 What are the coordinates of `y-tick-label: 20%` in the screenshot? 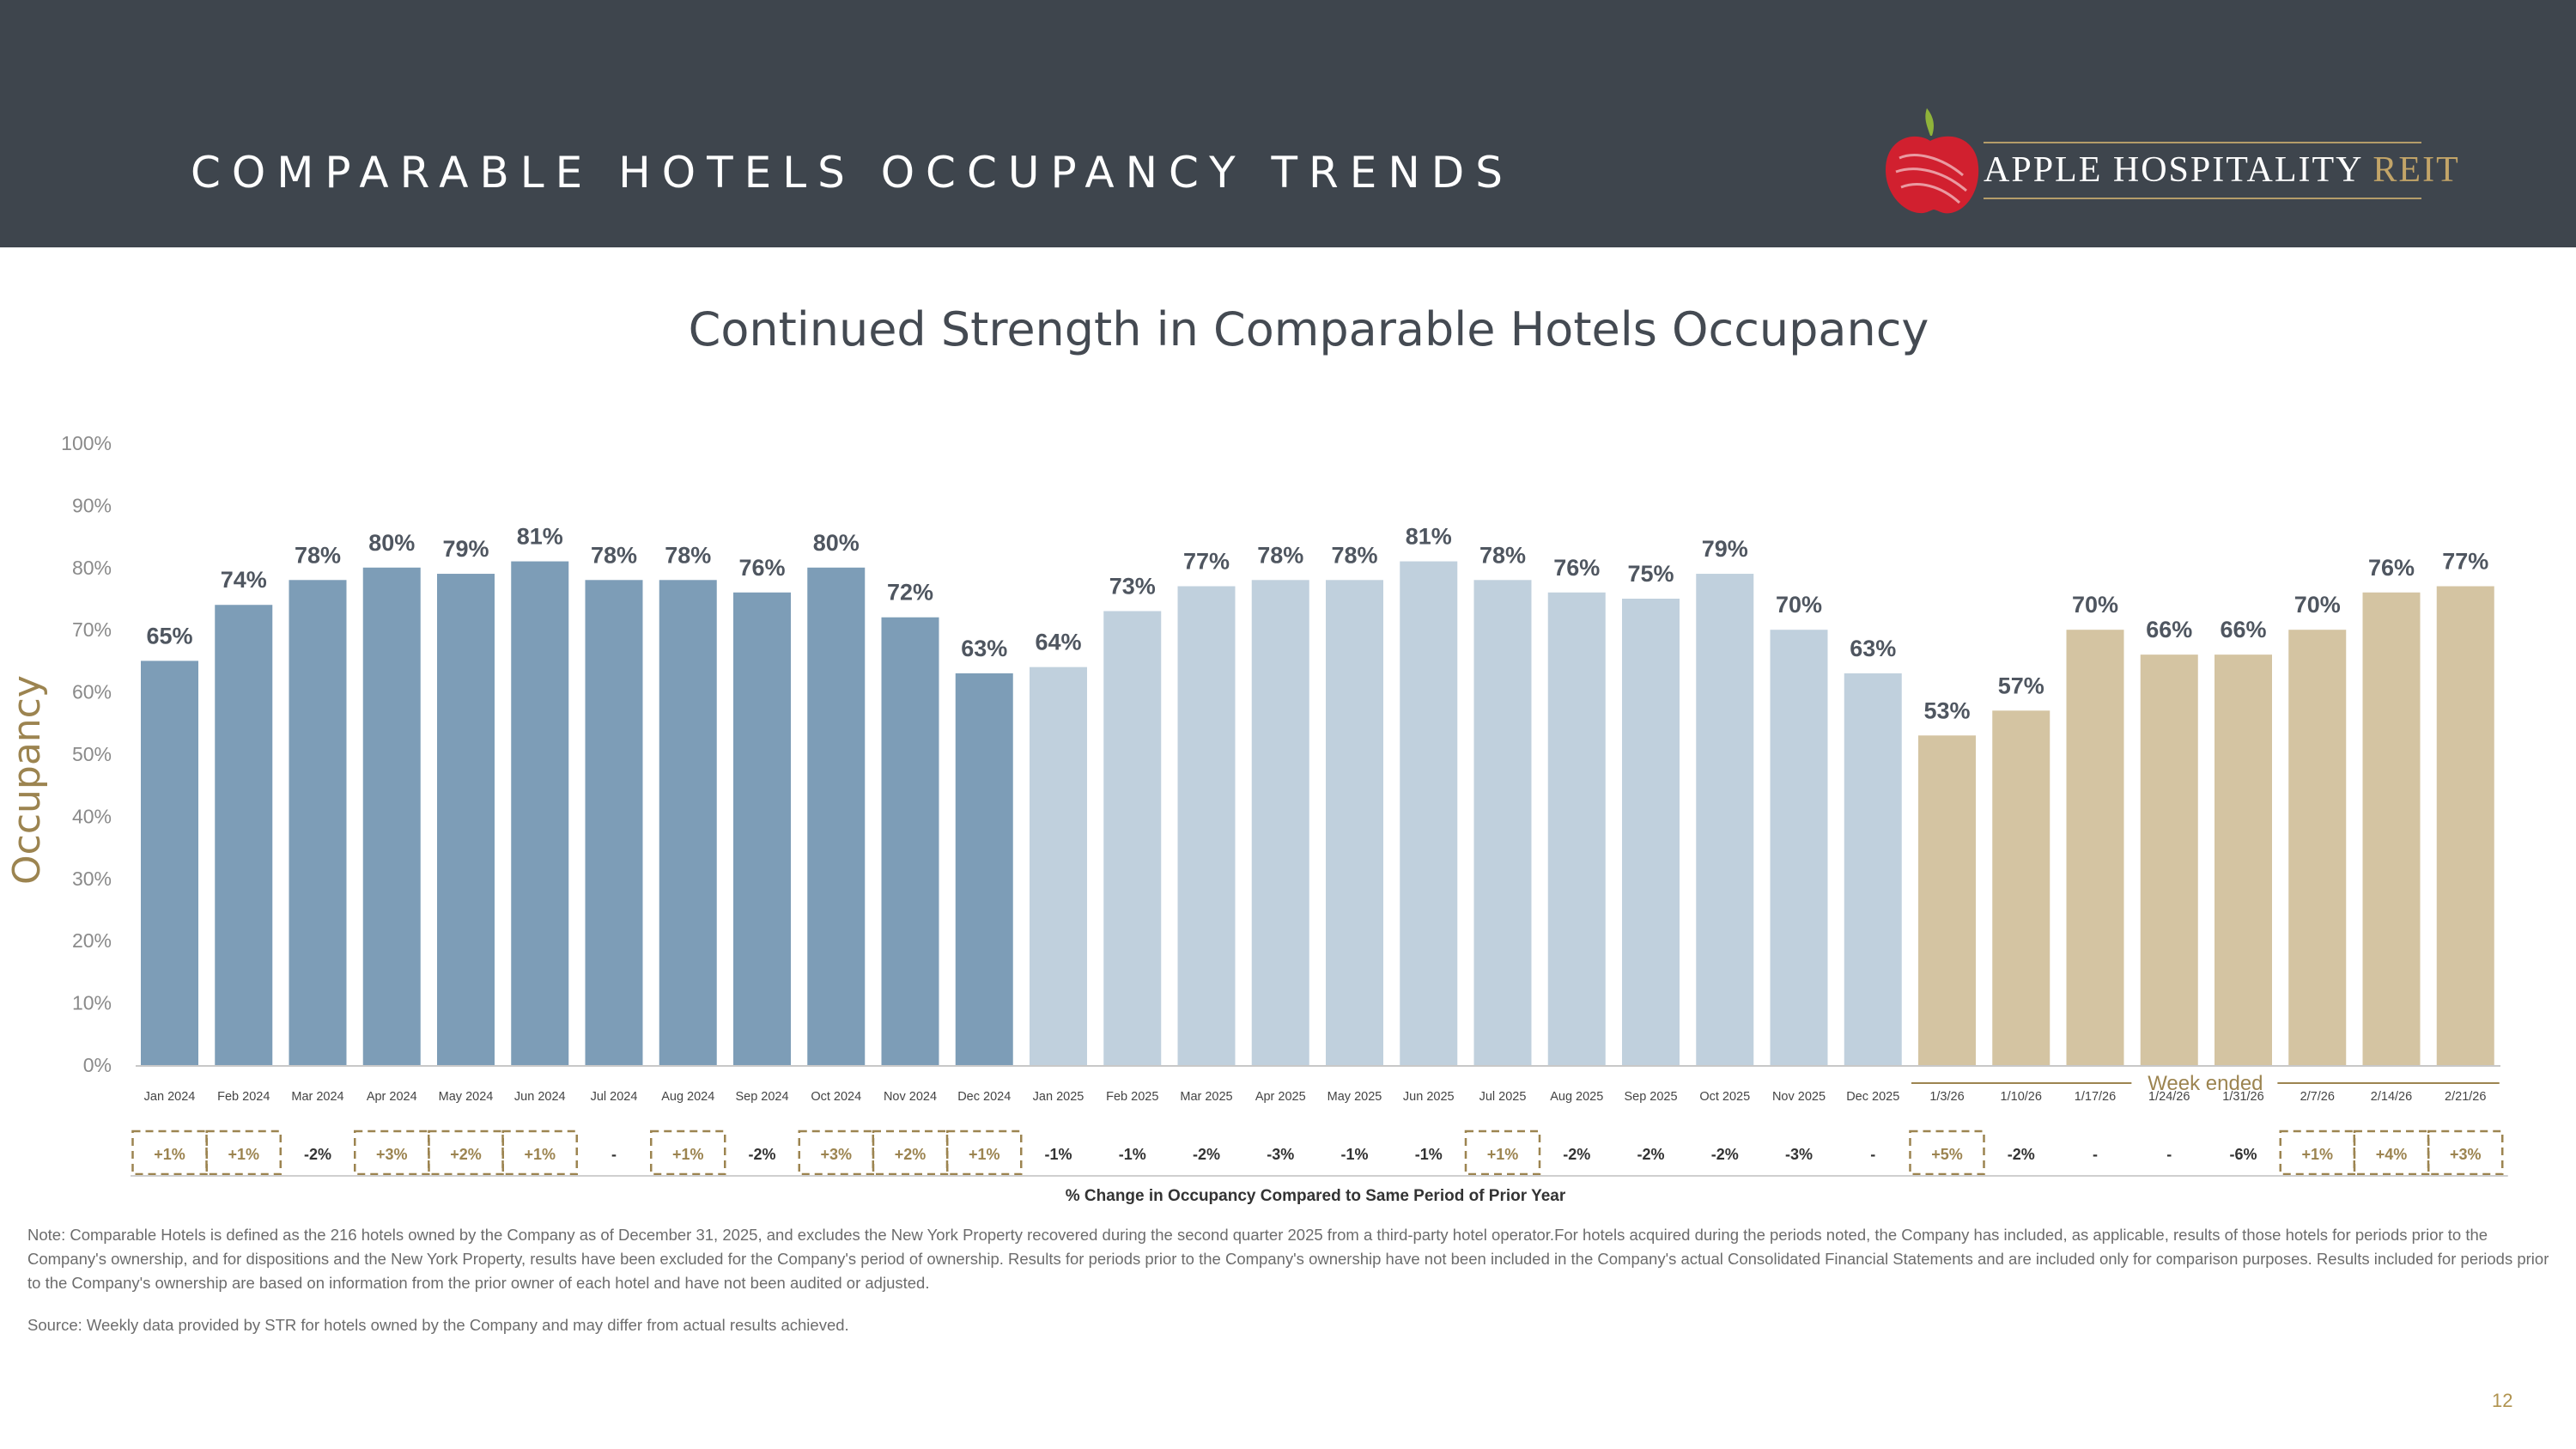 It's located at (92, 940).